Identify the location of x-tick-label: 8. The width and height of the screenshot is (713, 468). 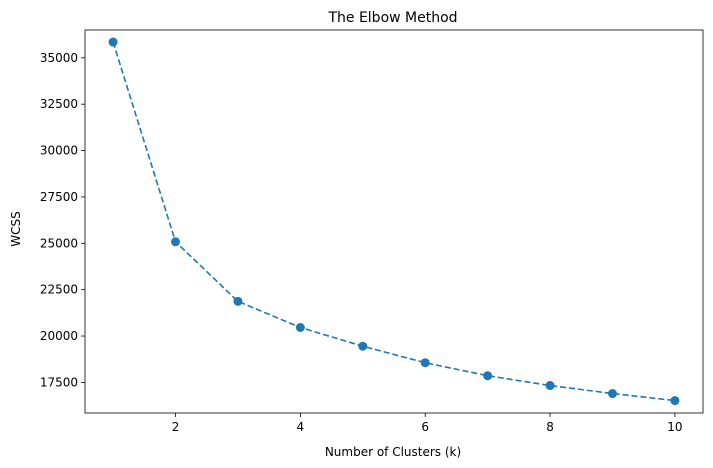
(550, 427).